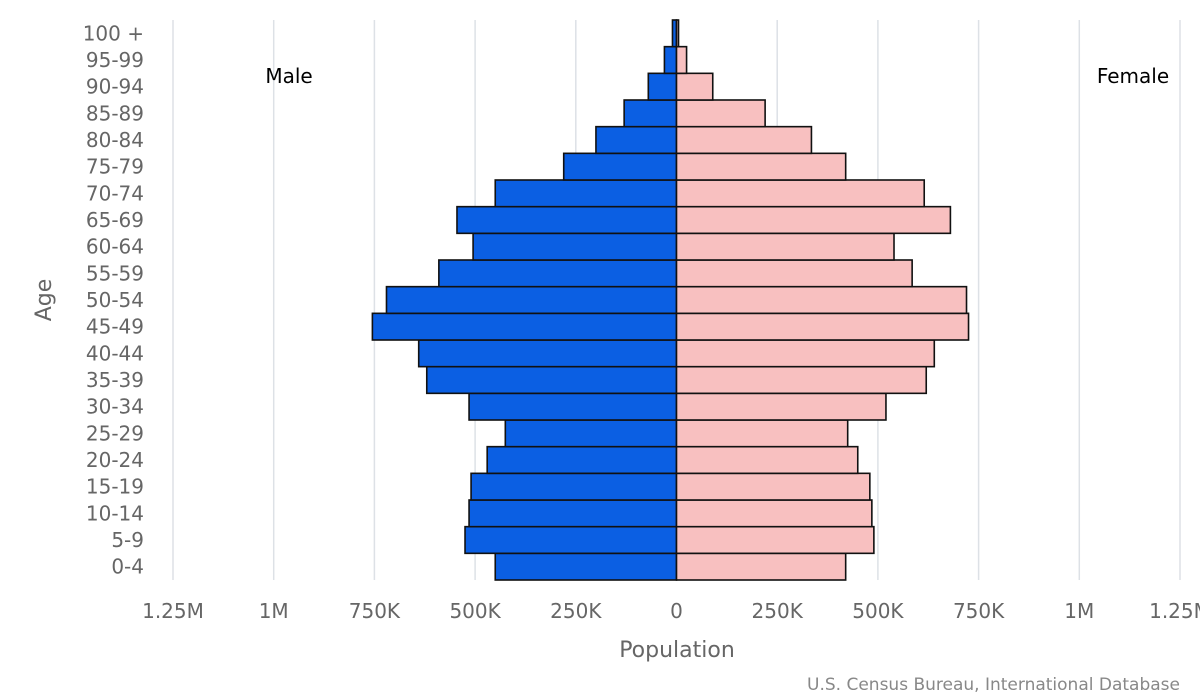  I want to click on y-tick-label: 15-19, so click(115, 487).